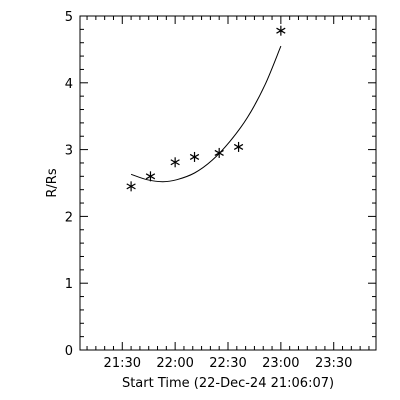 This screenshot has width=400, height=400. I want to click on fit-curve, so click(206, 114).